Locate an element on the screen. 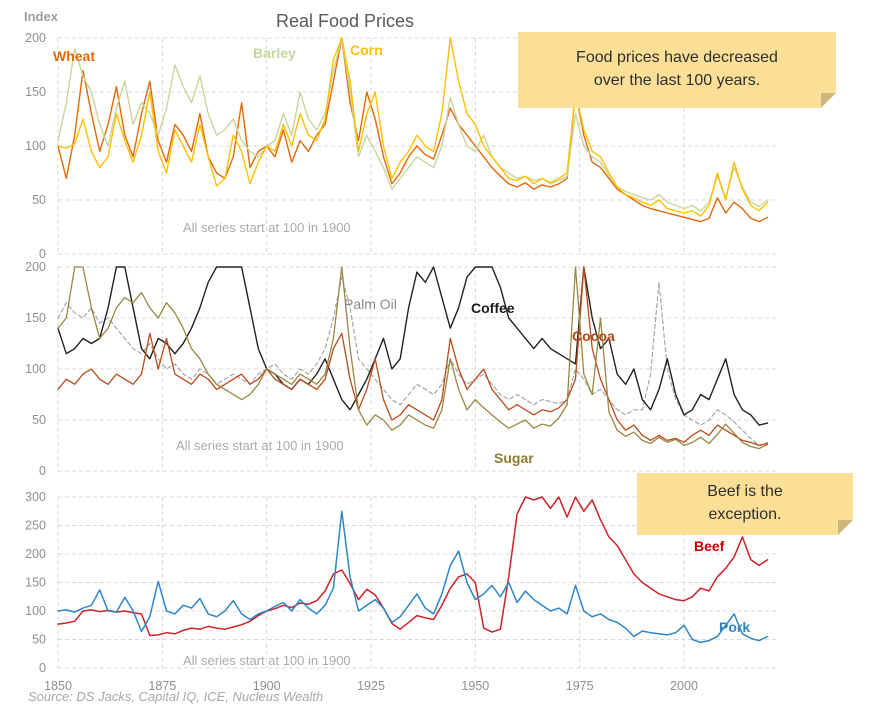 The width and height of the screenshot is (882, 711). page-title: Real Food Prices is located at coordinates (345, 21).